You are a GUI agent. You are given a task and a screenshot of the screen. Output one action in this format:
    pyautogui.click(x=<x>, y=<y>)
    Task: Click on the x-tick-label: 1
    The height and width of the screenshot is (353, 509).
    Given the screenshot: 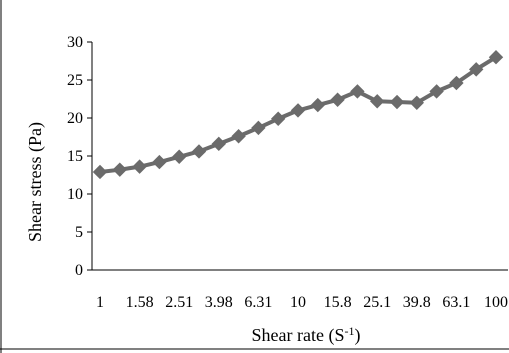 What is the action you would take?
    pyautogui.click(x=100, y=302)
    